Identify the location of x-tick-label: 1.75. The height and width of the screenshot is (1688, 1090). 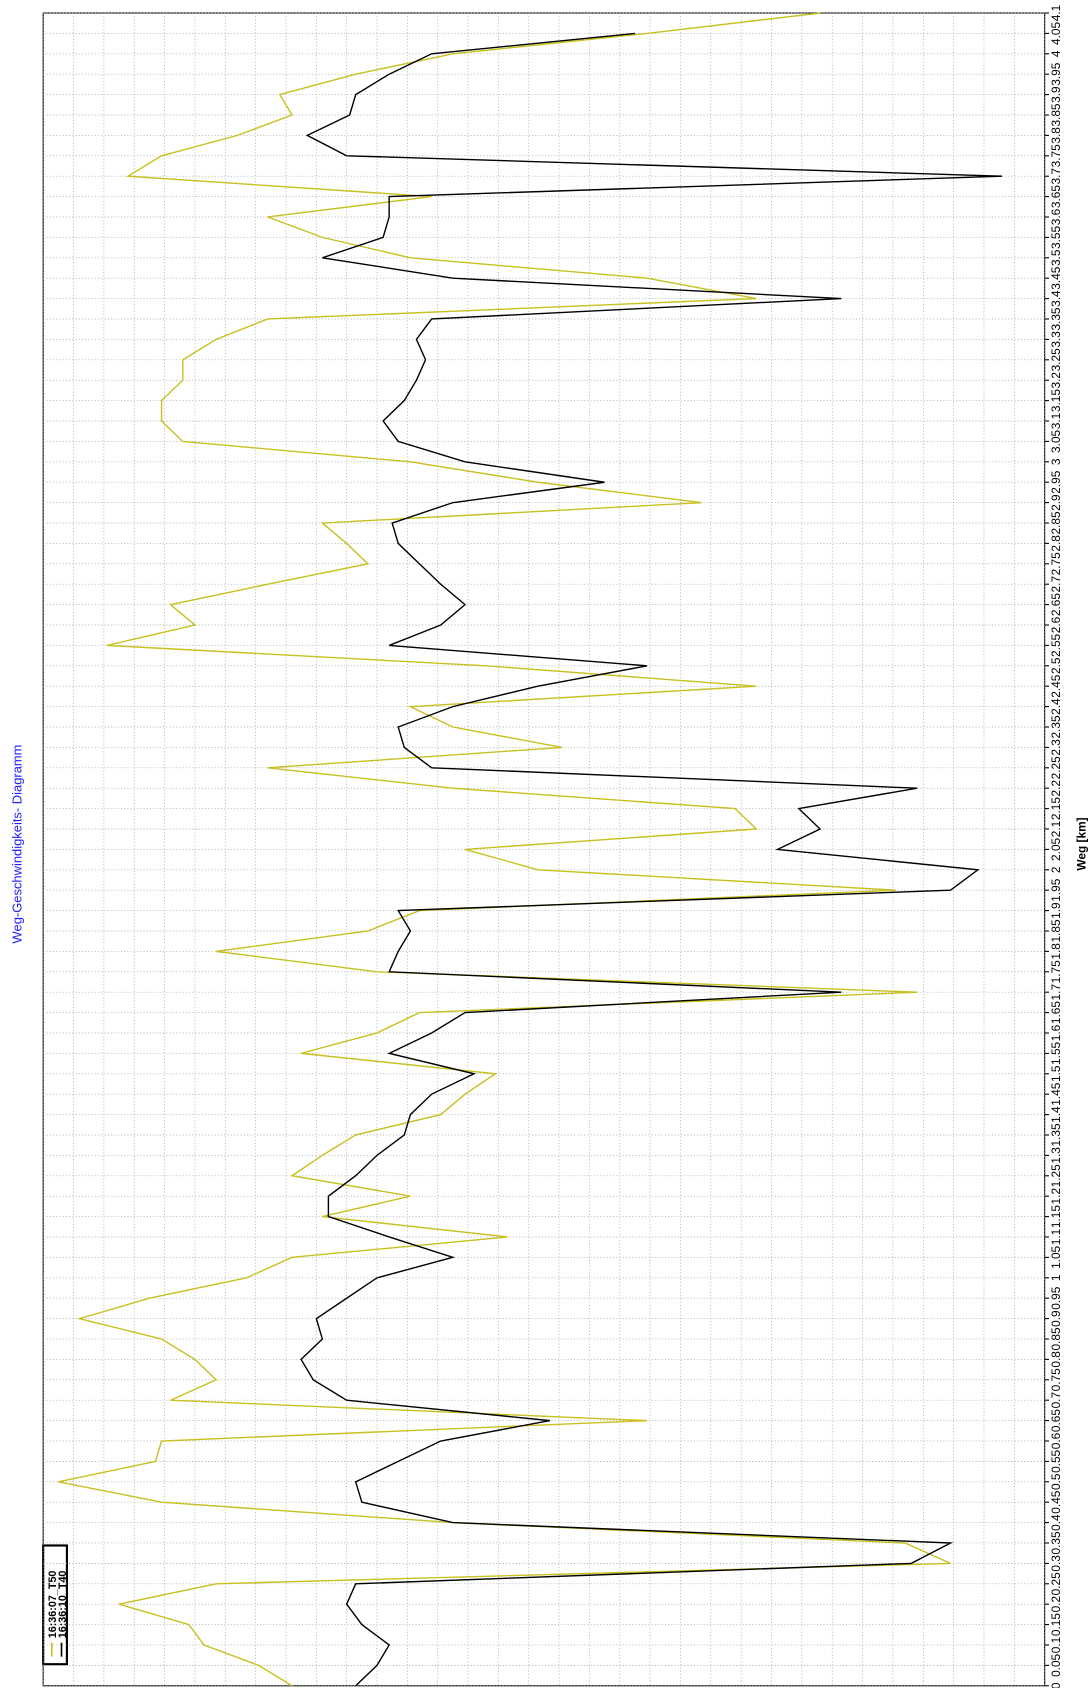
(1056, 971).